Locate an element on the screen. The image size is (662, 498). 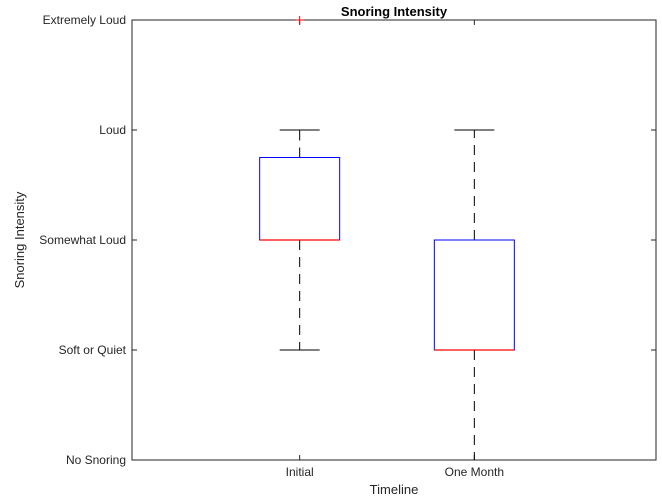
x-tick-label: Initial is located at coordinates (300, 472).